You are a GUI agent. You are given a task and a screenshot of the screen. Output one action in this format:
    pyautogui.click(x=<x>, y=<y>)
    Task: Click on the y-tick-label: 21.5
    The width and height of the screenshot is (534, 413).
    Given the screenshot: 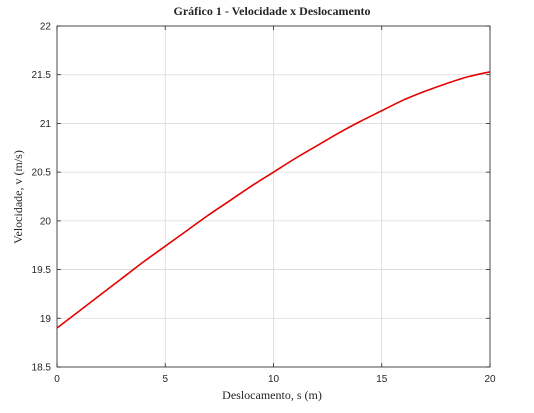 What is the action you would take?
    pyautogui.click(x=42, y=75)
    